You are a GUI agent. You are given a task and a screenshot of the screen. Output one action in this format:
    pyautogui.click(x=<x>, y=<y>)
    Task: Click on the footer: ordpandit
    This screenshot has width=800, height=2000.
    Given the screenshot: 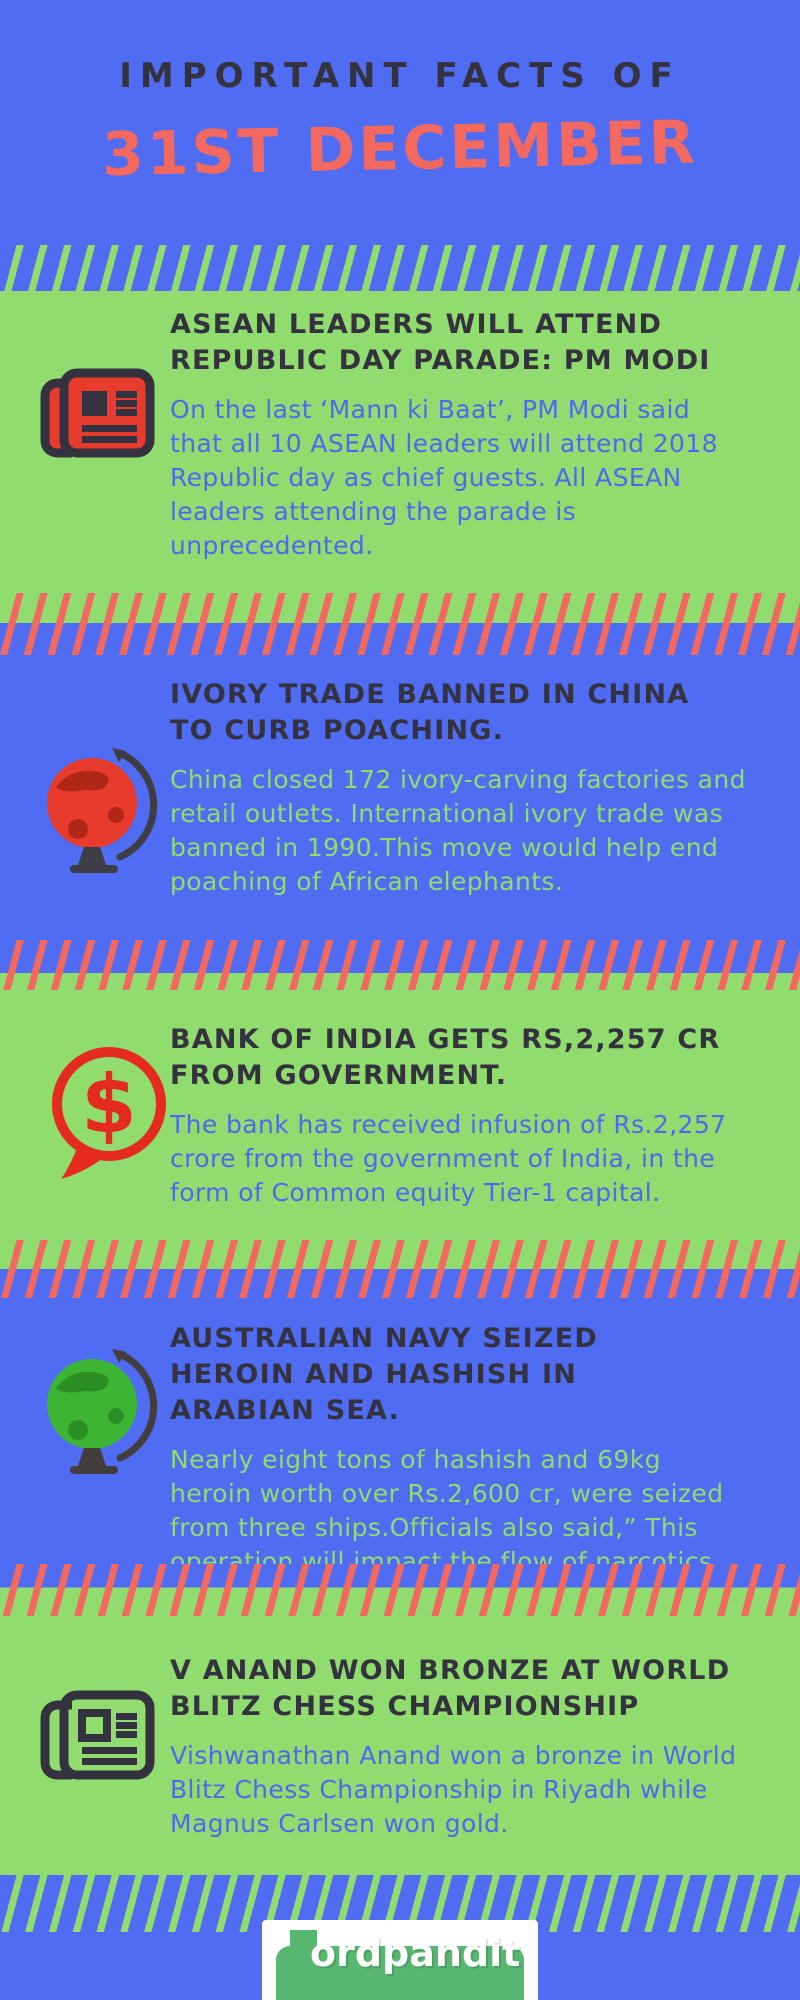 What is the action you would take?
    pyautogui.click(x=400, y=1960)
    